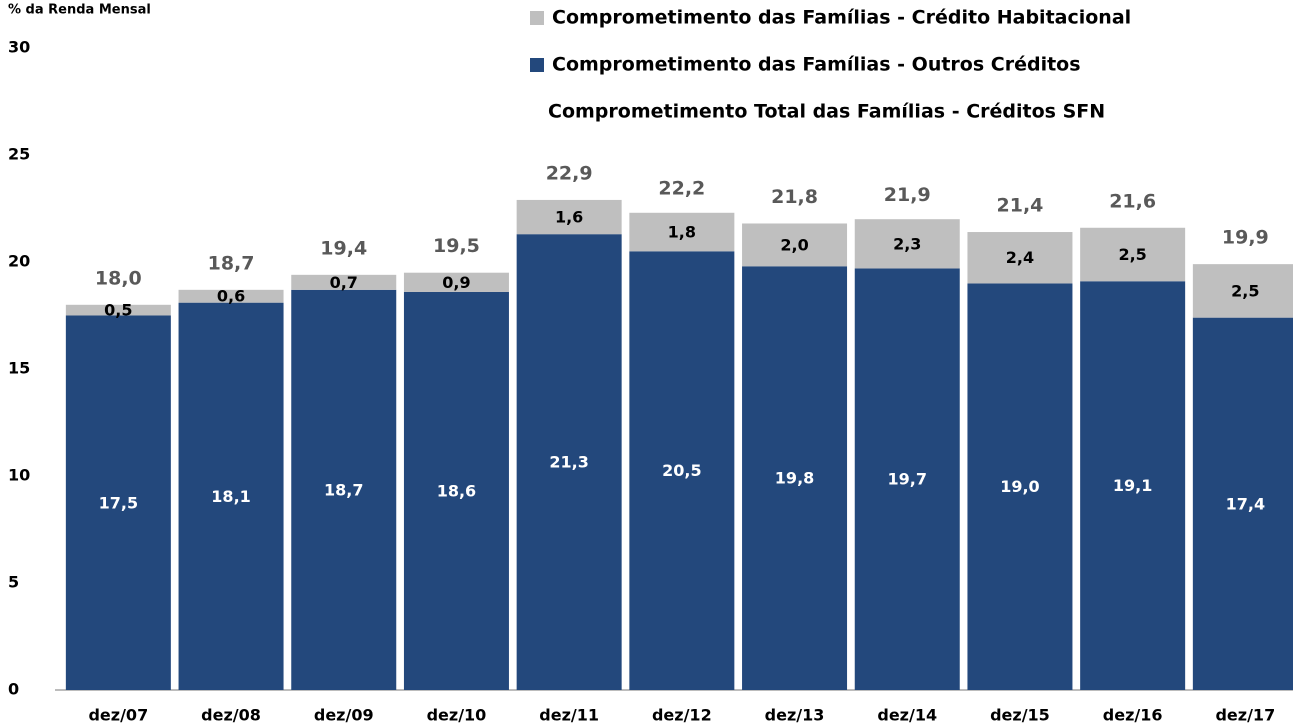 The width and height of the screenshot is (1293, 727). I want to click on value-label: 18,6, so click(456, 490).